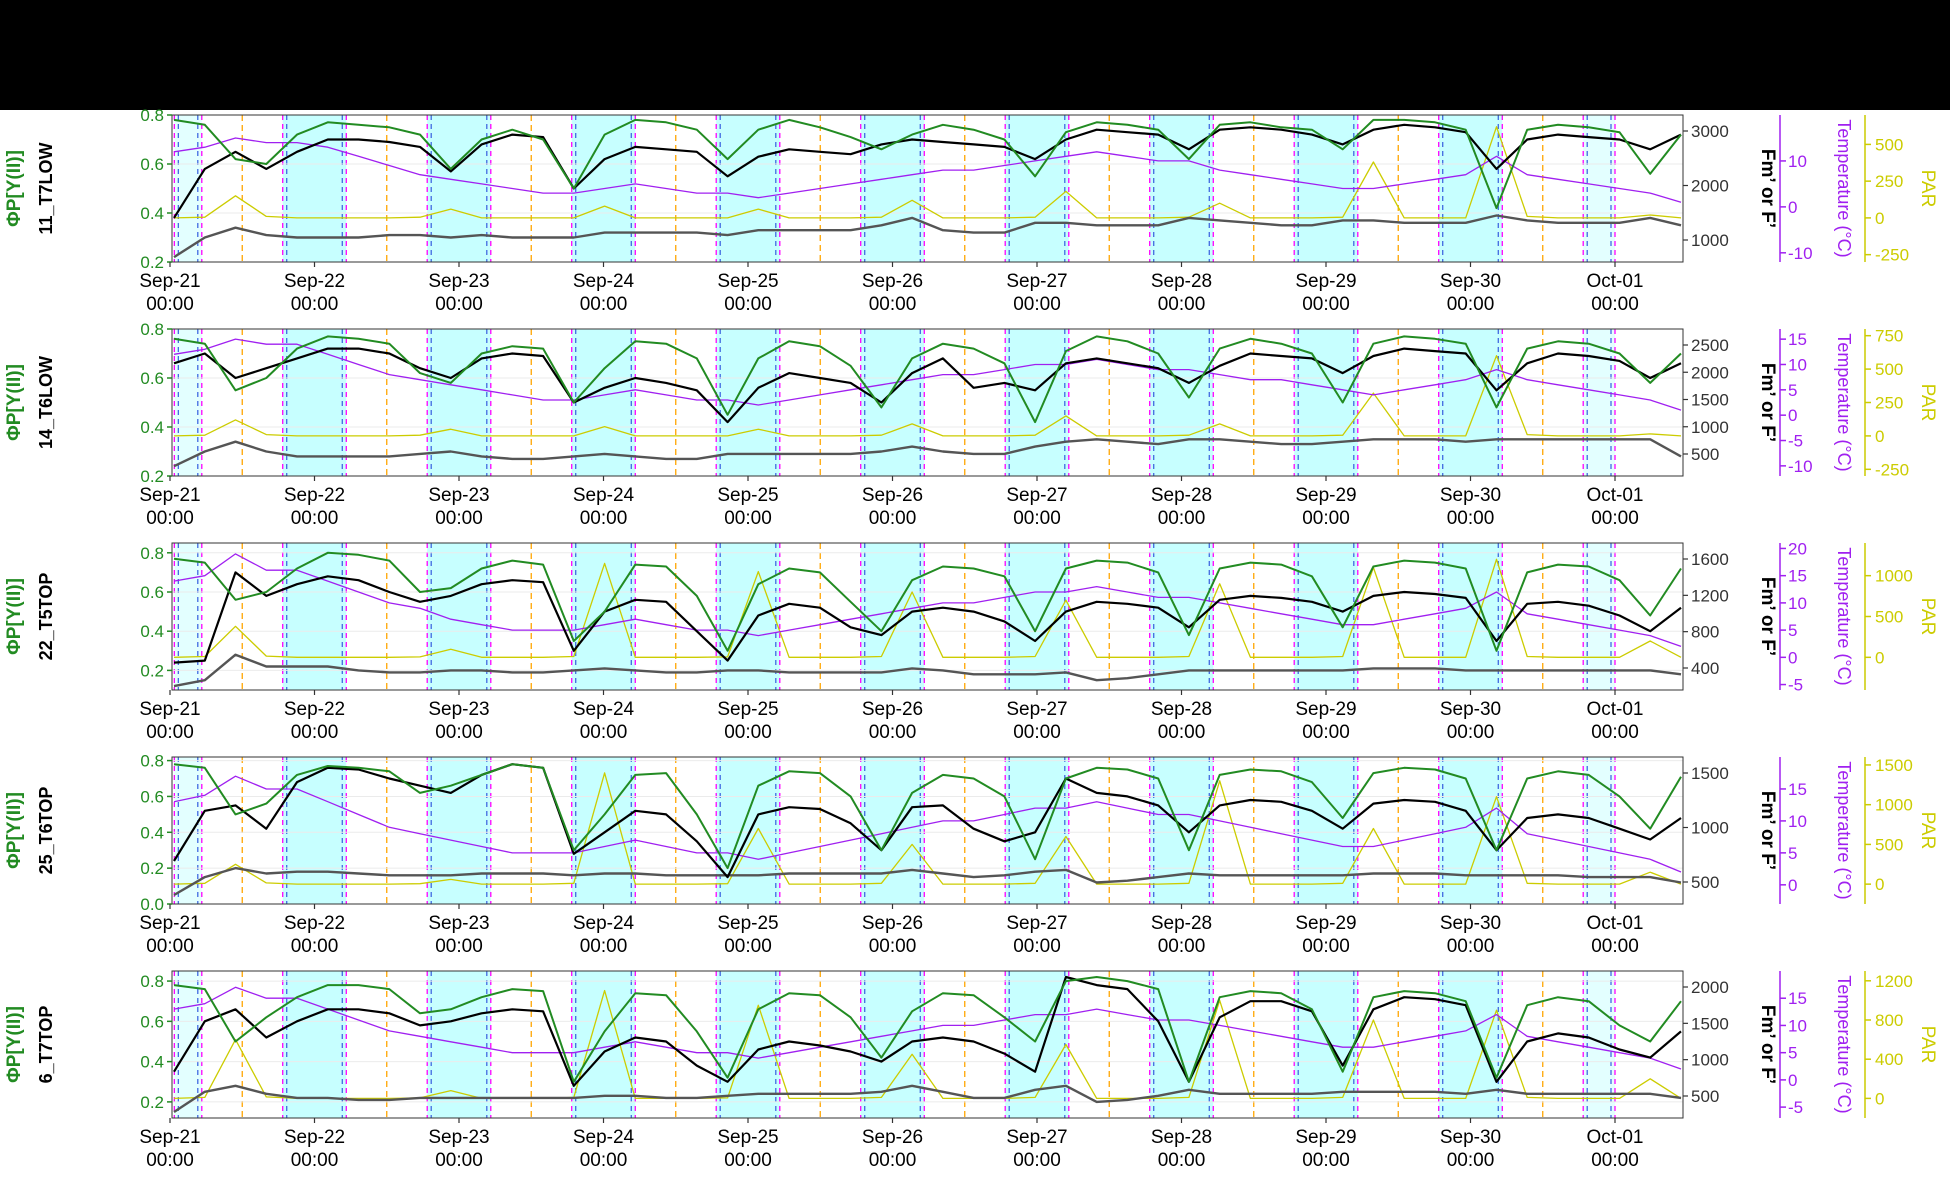  What do you see at coordinates (152, 868) in the screenshot?
I see `left-axis-tick-label: 0.2` at bounding box center [152, 868].